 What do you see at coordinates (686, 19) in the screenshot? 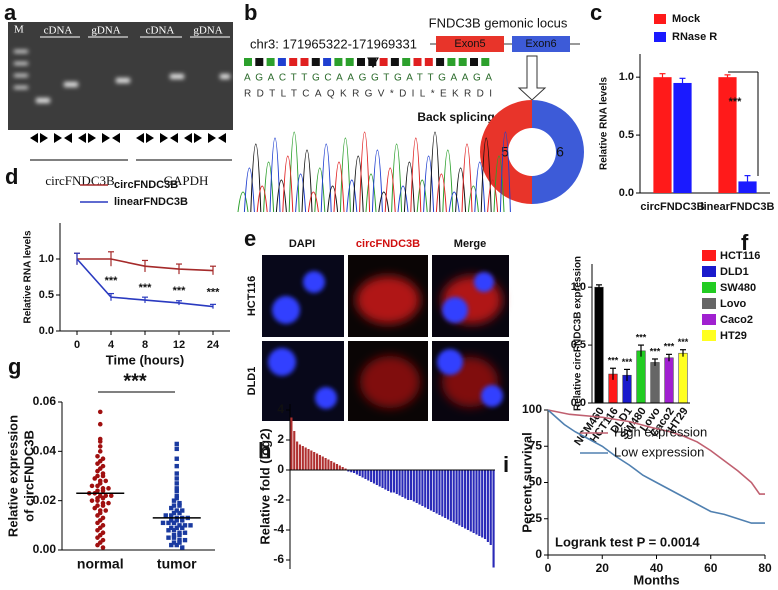
I see `legend-label: Mock` at bounding box center [686, 19].